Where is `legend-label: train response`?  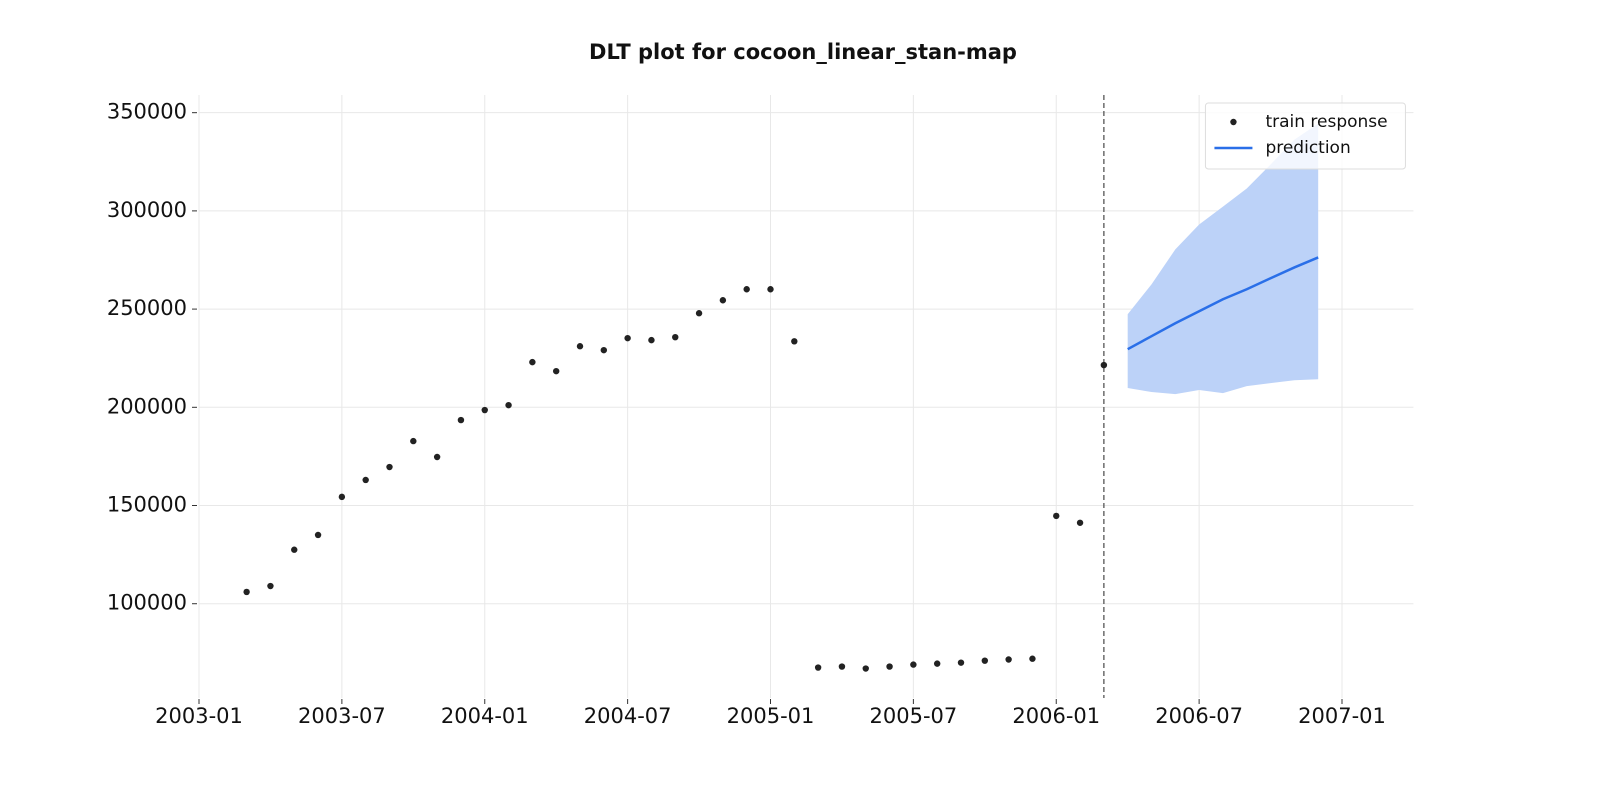 legend-label: train response is located at coordinates (1326, 122).